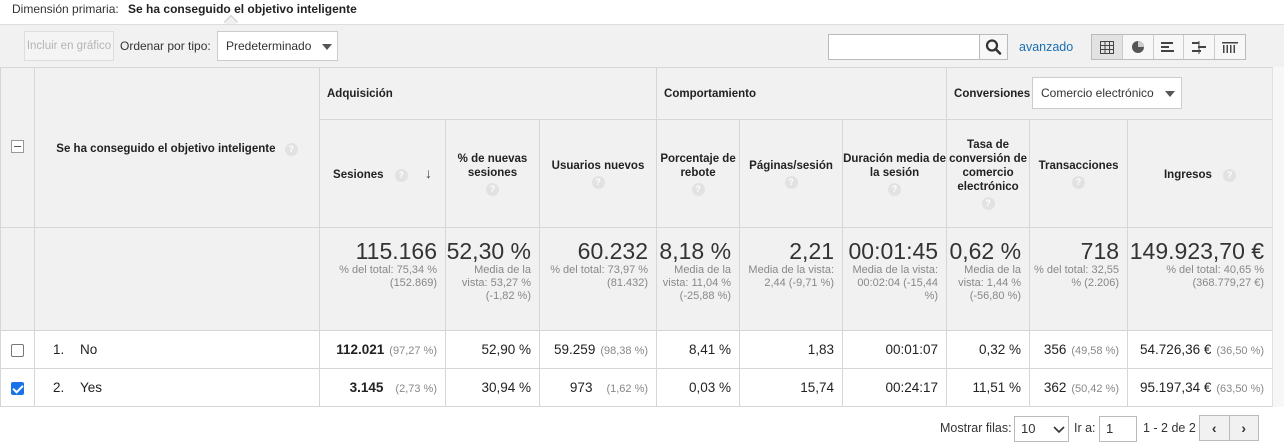 This screenshot has width=1284, height=448. What do you see at coordinates (1240, 351) in the screenshot?
I see `cell-percent: (36,50 %)` at bounding box center [1240, 351].